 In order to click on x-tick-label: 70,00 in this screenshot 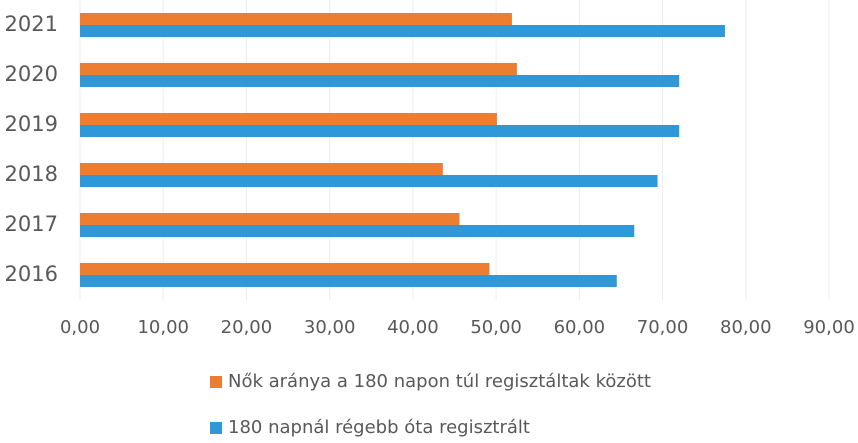, I will do `click(663, 327)`.